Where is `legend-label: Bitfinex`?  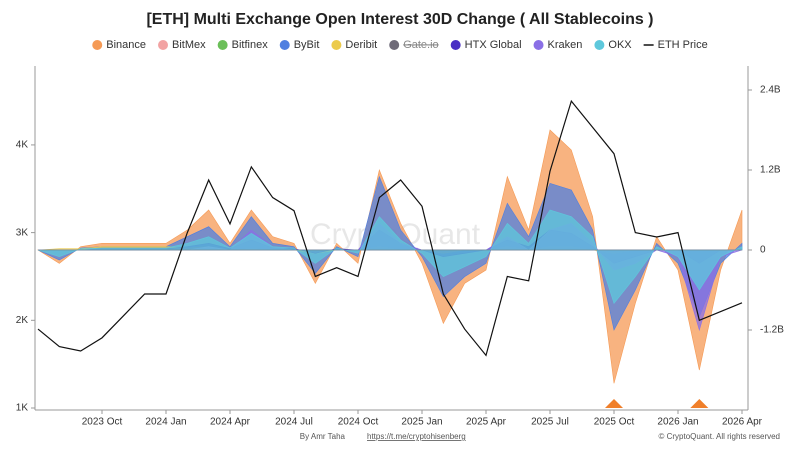 legend-label: Bitfinex is located at coordinates (250, 45).